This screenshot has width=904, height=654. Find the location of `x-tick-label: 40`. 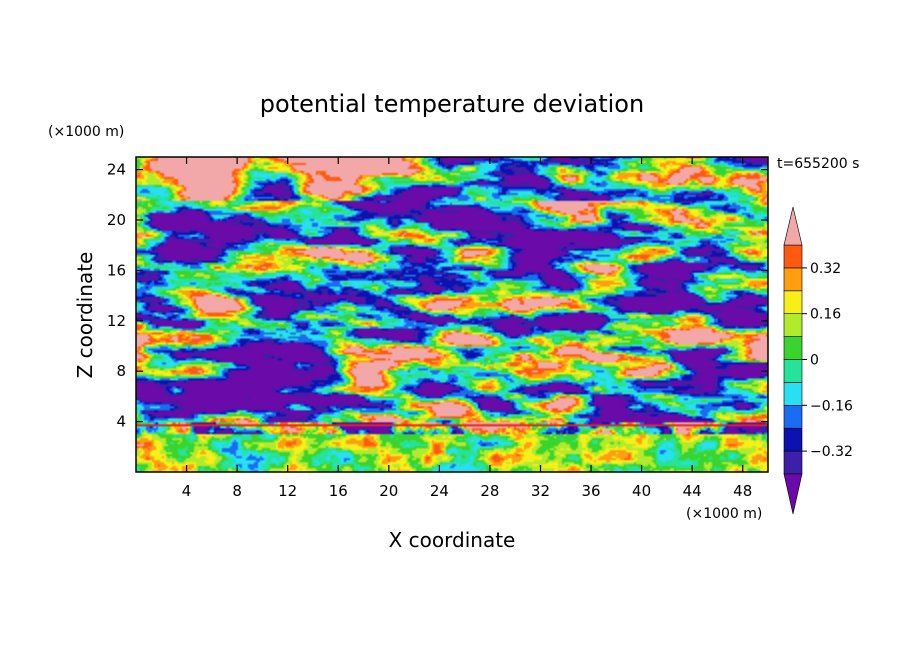

x-tick-label: 40 is located at coordinates (641, 491).